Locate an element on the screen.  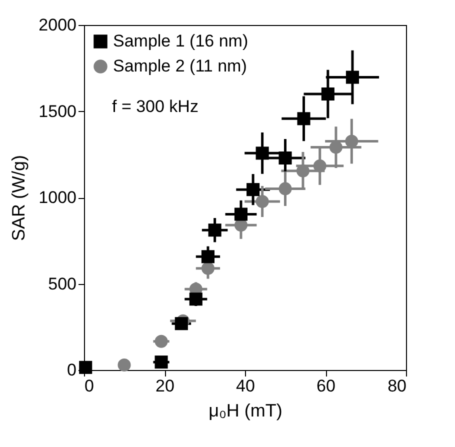
y-tick-label: 0 is located at coordinates (71, 370).